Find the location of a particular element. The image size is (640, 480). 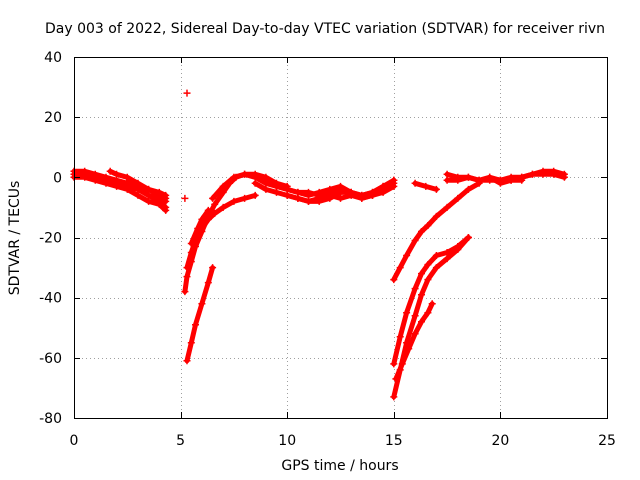

y-tick-label: -40 is located at coordinates (50, 299).